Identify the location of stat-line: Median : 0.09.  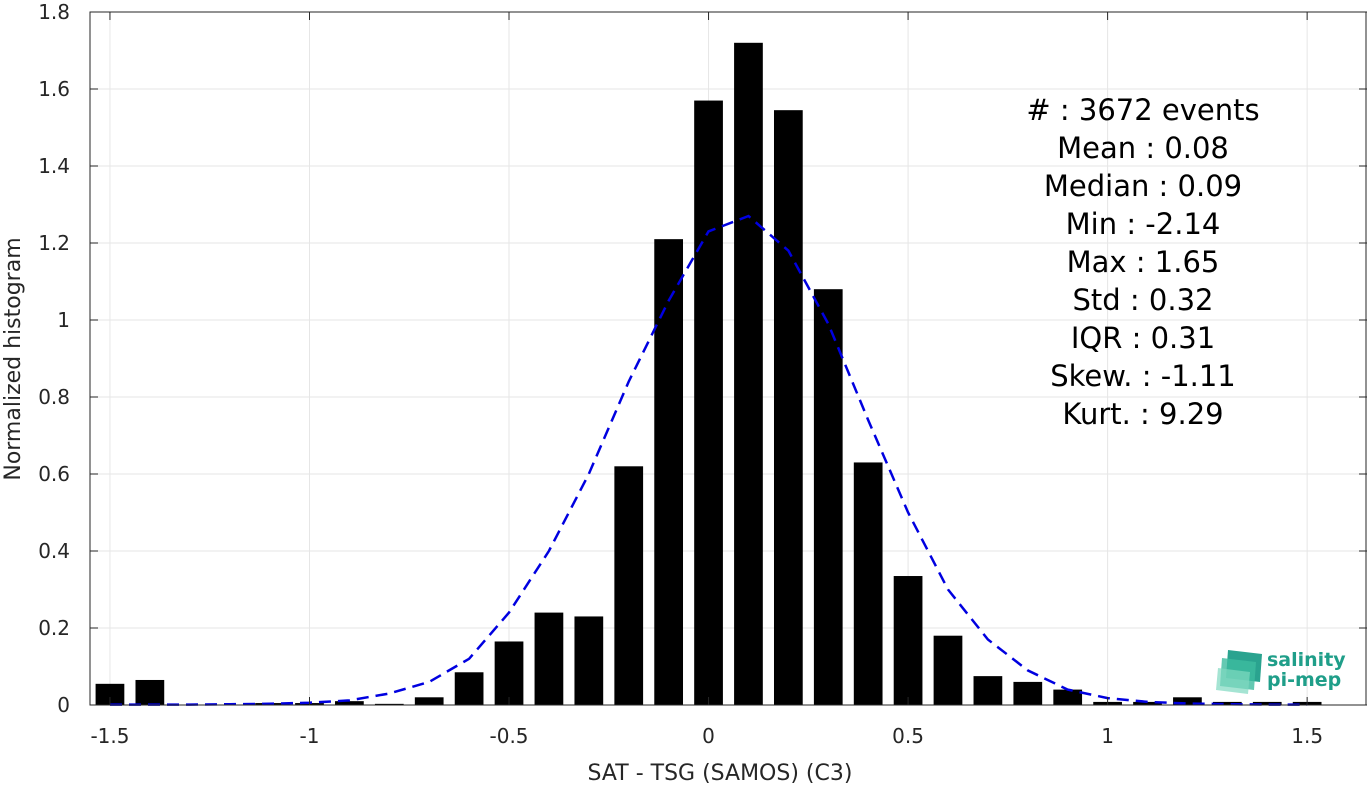
(1143, 186).